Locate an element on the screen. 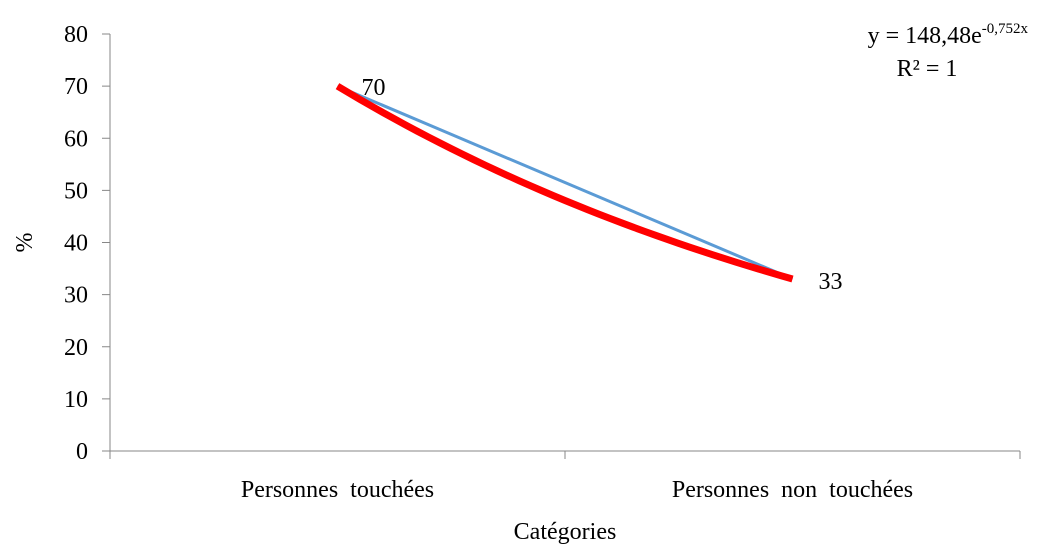 The height and width of the screenshot is (549, 1046). y-tick-label: 0 is located at coordinates (82, 452).